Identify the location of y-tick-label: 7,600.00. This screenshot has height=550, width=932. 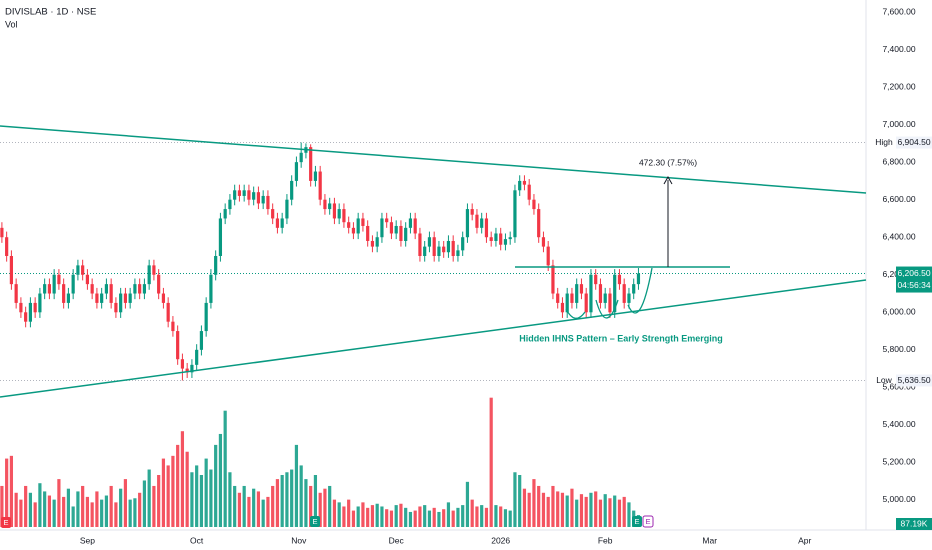
(898, 11).